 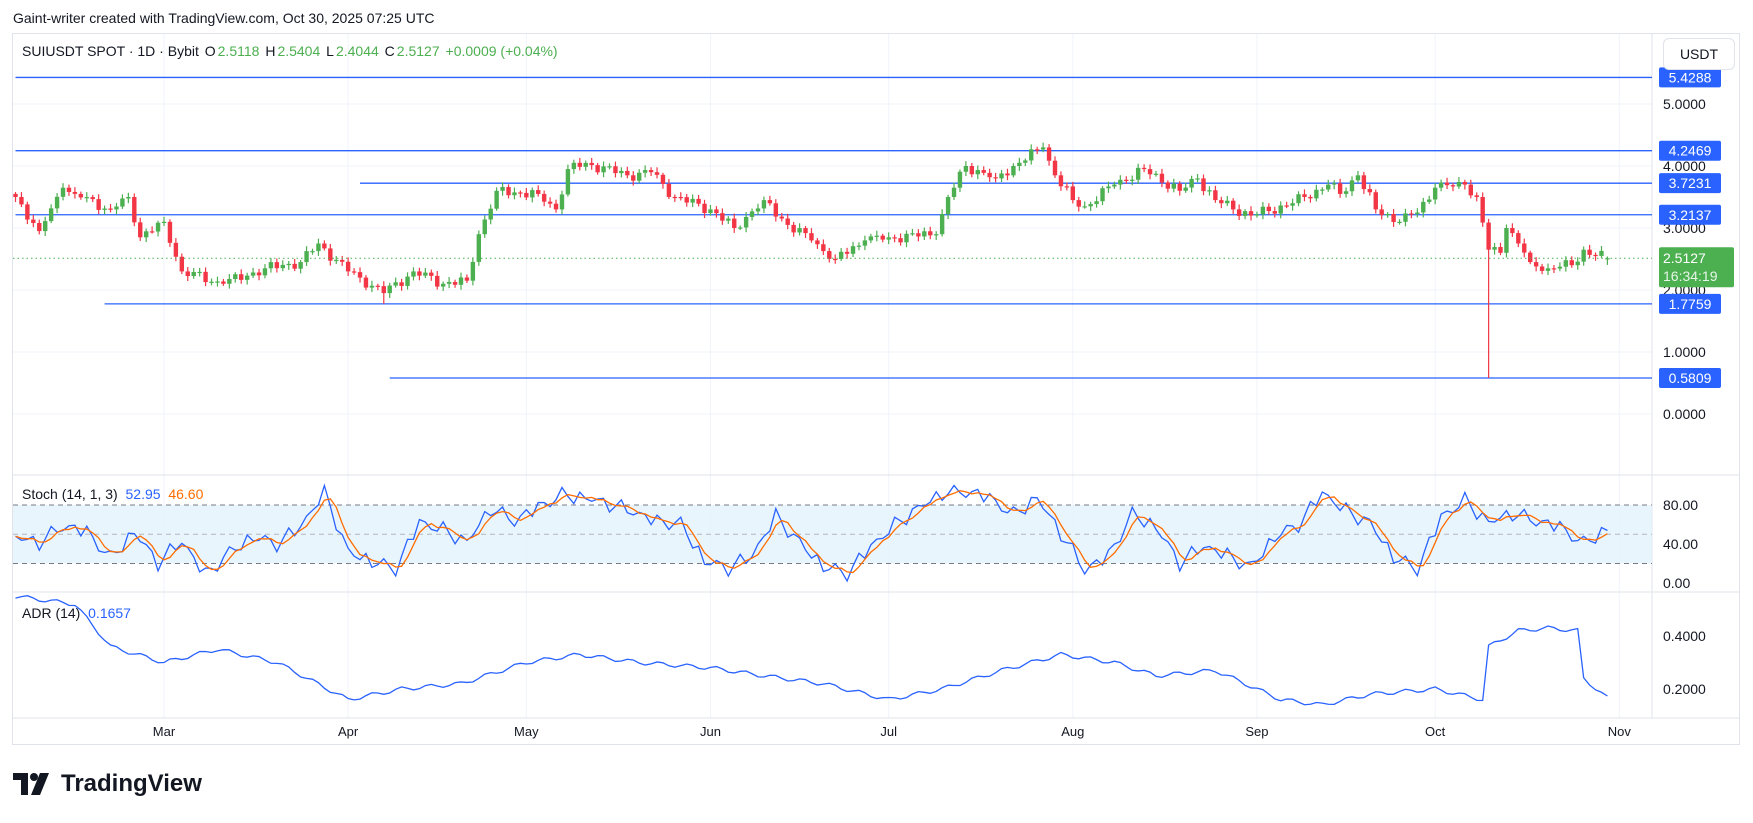 I want to click on open-value: 2.5118, so click(x=238, y=51).